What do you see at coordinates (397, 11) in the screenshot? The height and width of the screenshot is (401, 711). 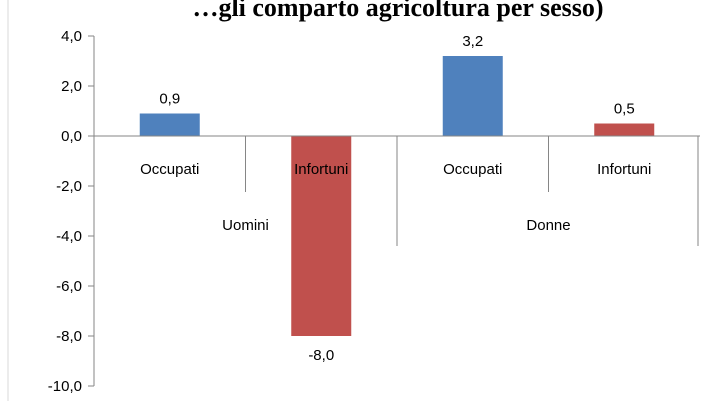 I see `chart-title: …gli comparto agricoltura per sesso)` at bounding box center [397, 11].